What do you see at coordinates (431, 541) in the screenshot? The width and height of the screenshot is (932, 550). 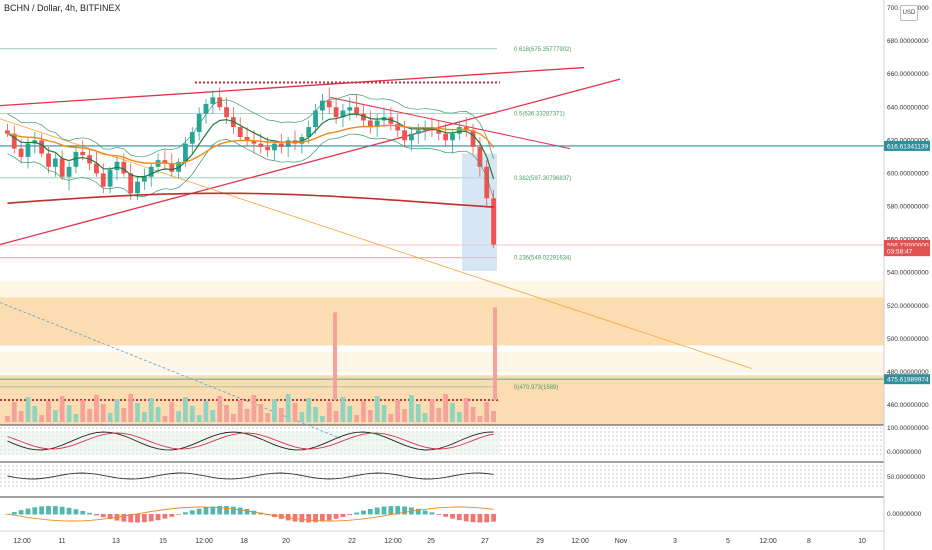 I see `time-tick-label: 25` at bounding box center [431, 541].